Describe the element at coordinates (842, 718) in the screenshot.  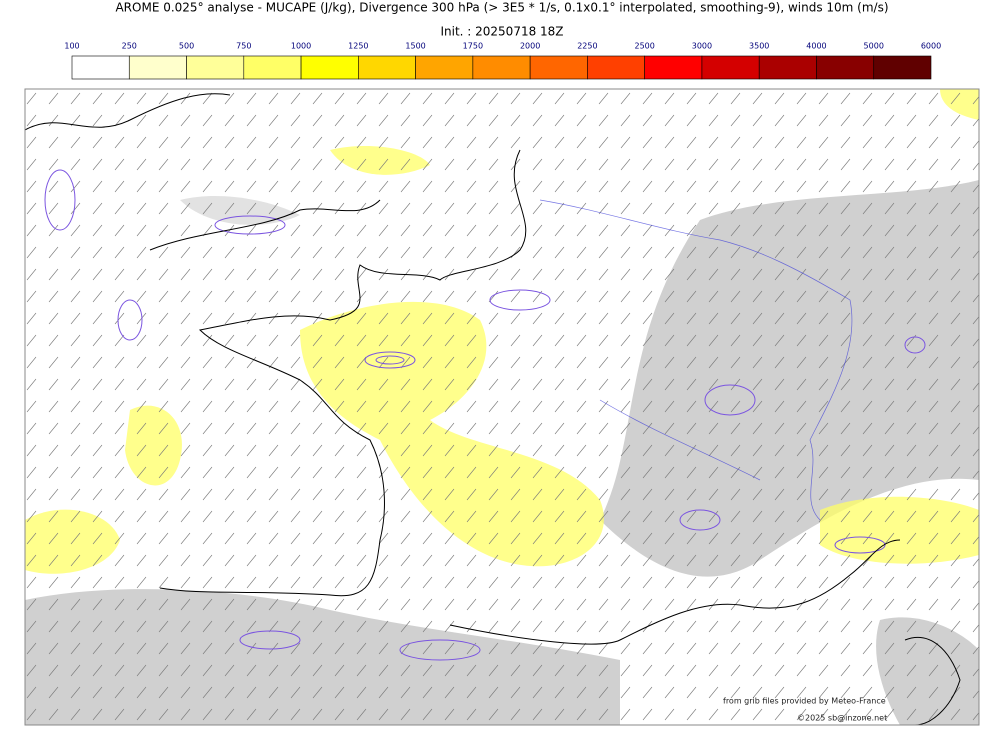
I see `credit-copyright: ©2025 sb@inzone.net` at that location.